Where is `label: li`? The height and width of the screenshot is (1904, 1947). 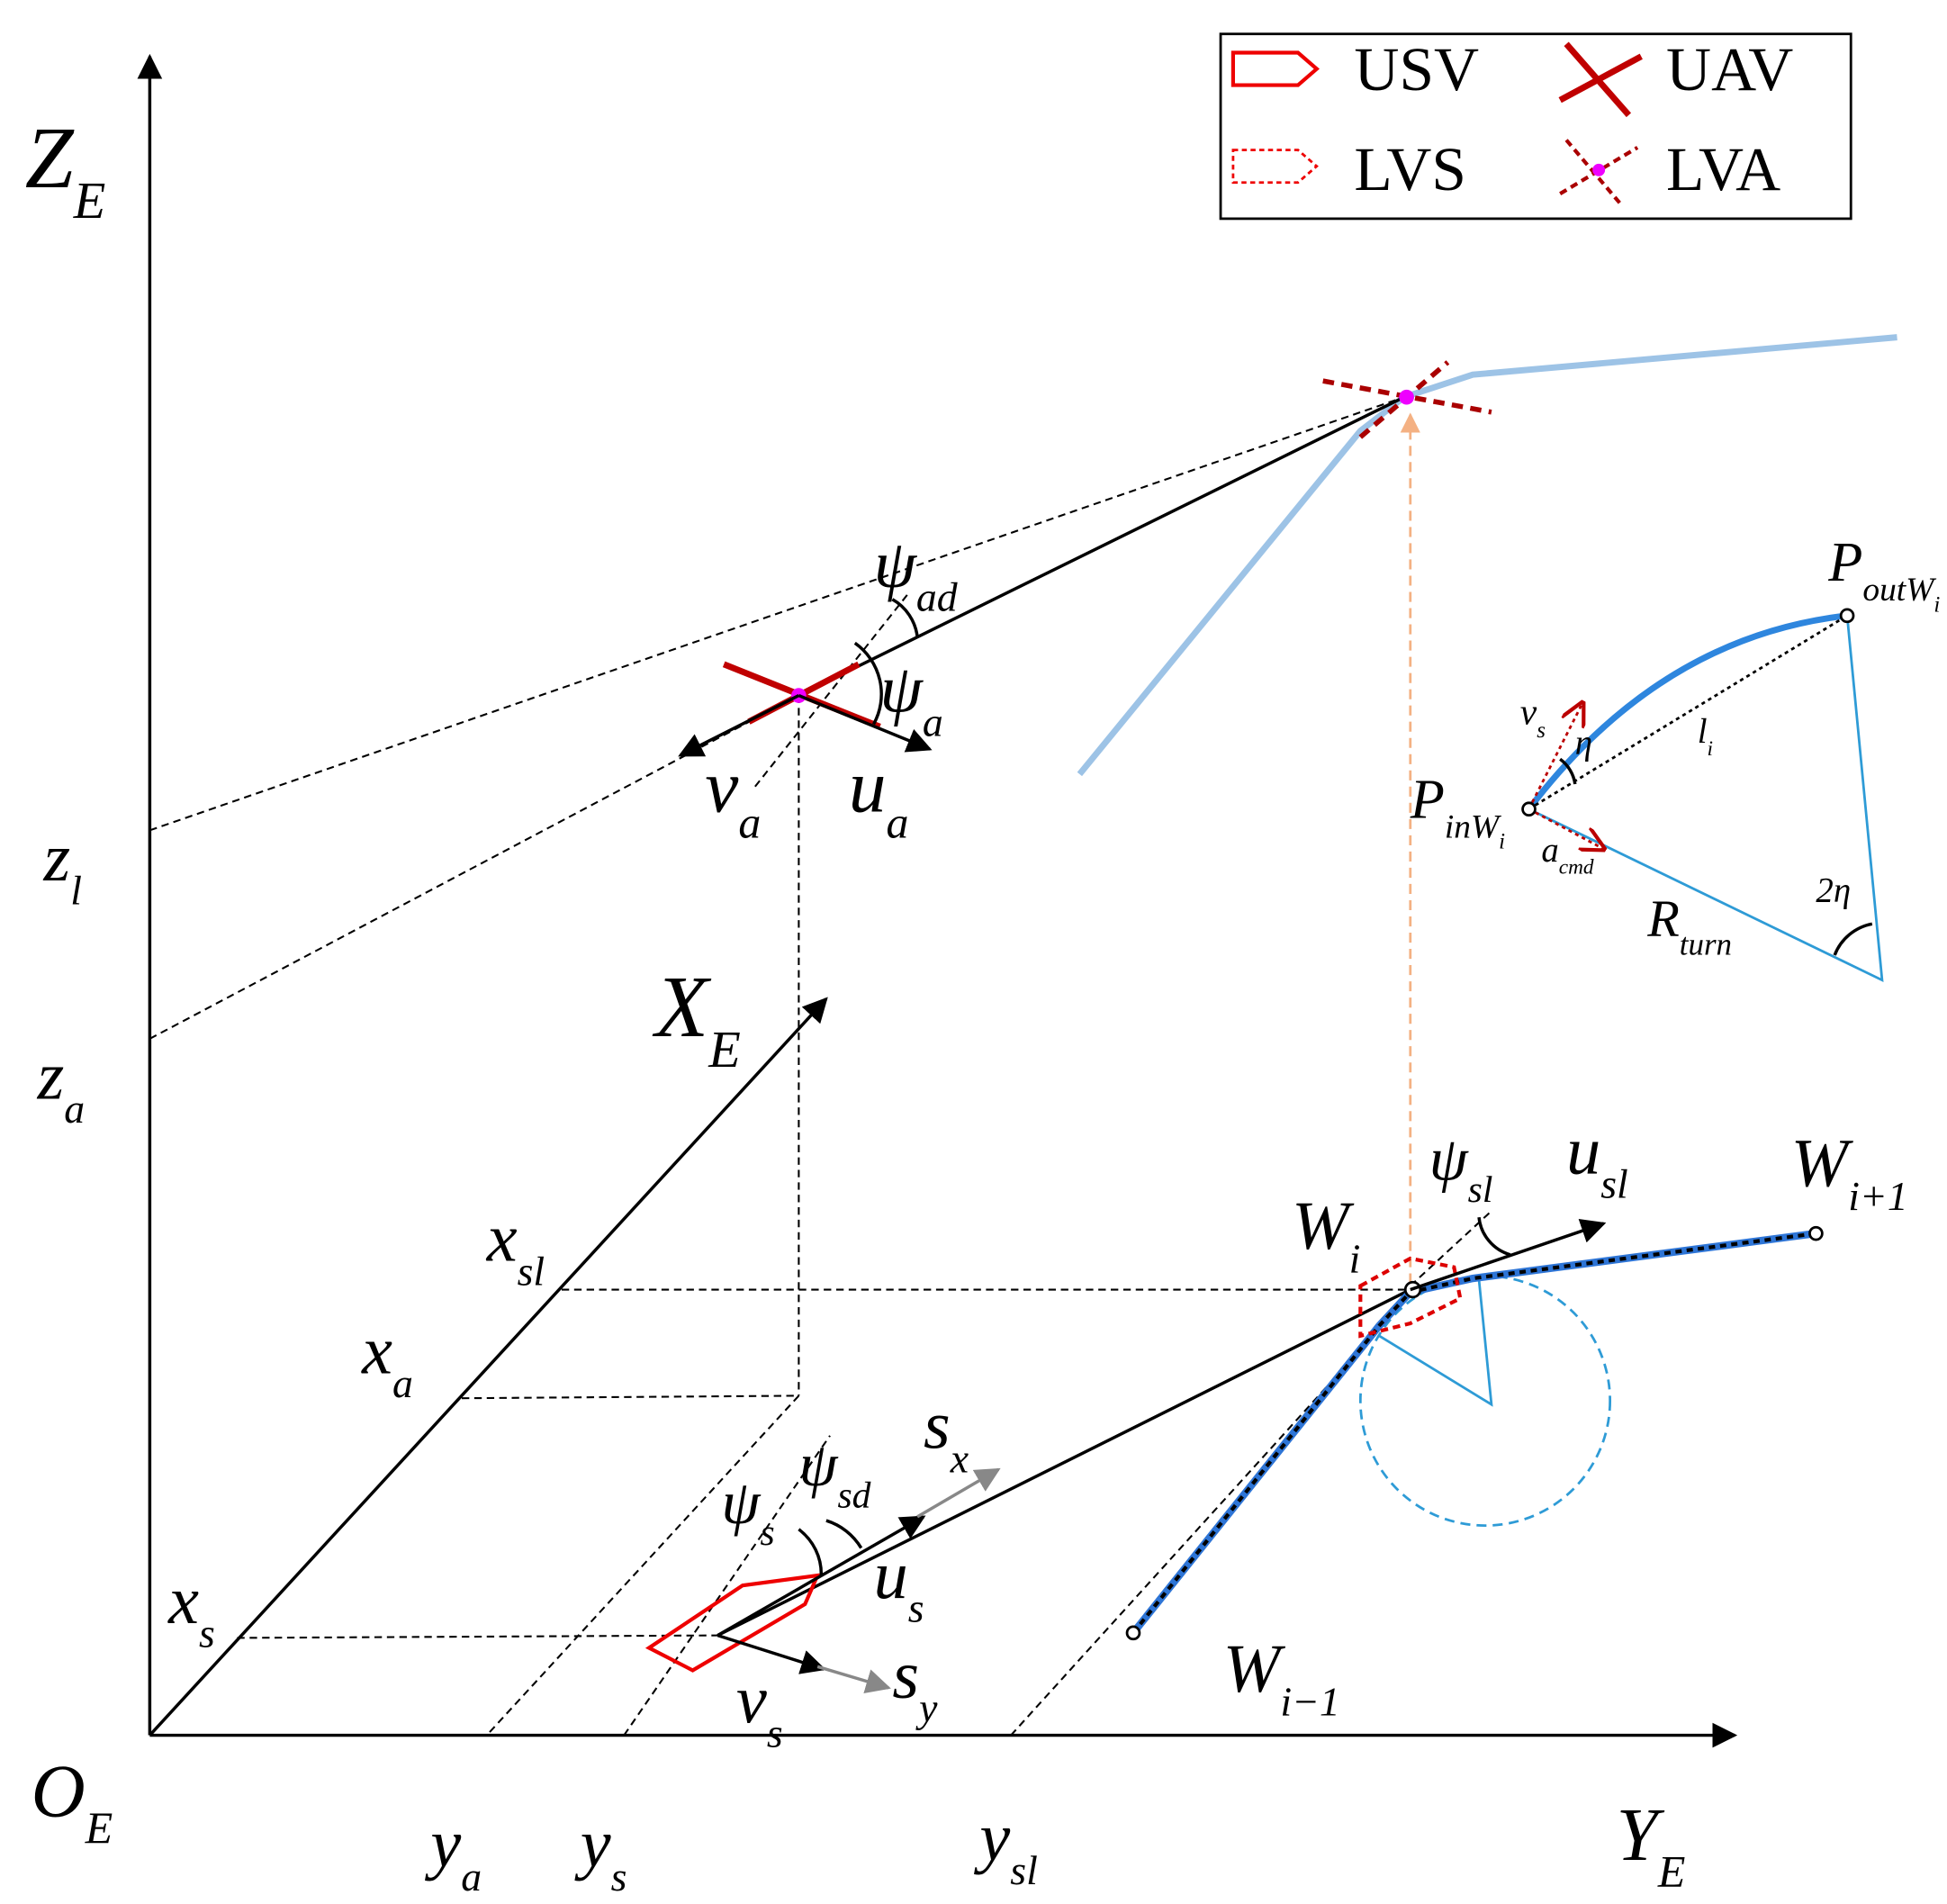
label: li is located at coordinates (1705, 736).